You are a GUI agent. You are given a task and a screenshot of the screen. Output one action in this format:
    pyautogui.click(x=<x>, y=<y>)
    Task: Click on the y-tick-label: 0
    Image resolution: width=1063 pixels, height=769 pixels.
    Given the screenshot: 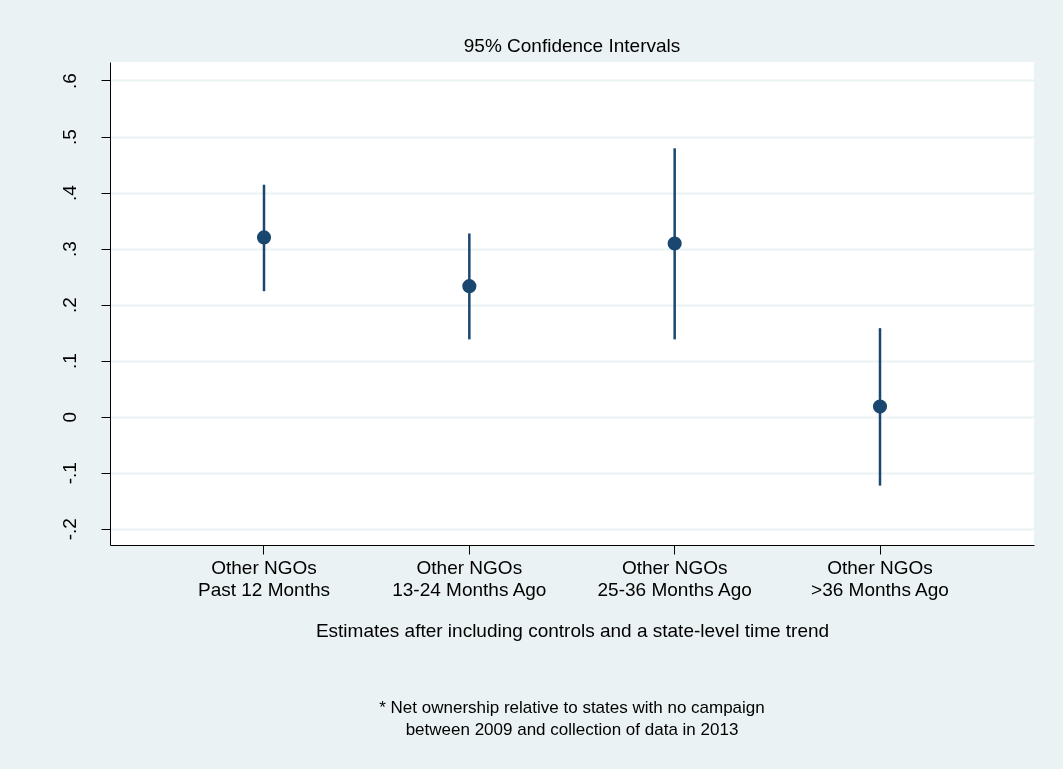 What is the action you would take?
    pyautogui.click(x=69, y=417)
    